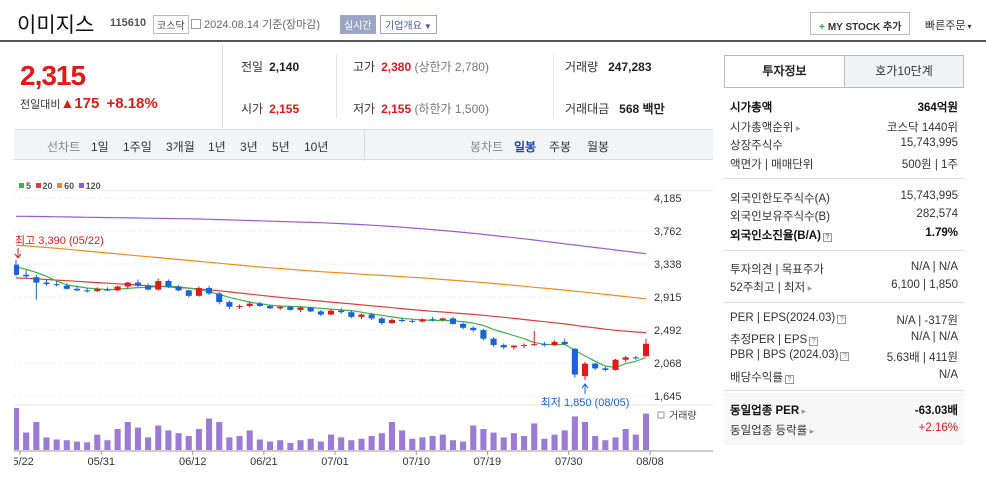  What do you see at coordinates (844, 146) in the screenshot?
I see `info-row: 상장주식수 15,743,995` at bounding box center [844, 146].